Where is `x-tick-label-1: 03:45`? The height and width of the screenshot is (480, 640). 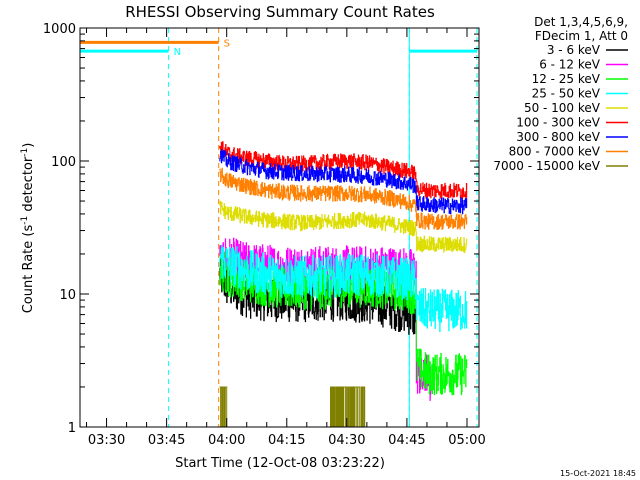 x-tick-label-1: 03:45 is located at coordinates (166, 440).